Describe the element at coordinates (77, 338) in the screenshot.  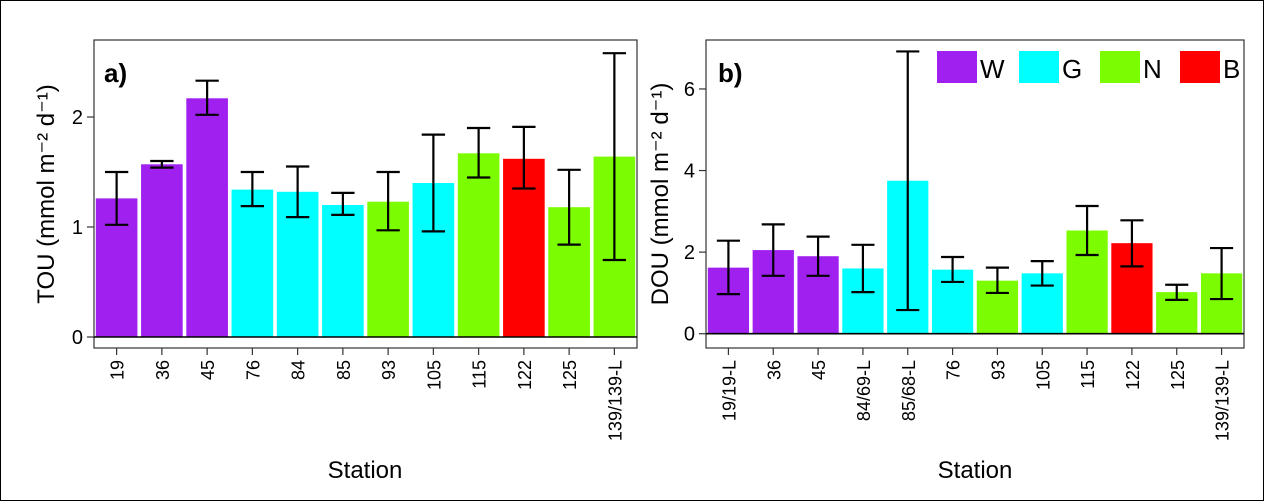
I see `panel-a-y-tick-label-0: 0` at that location.